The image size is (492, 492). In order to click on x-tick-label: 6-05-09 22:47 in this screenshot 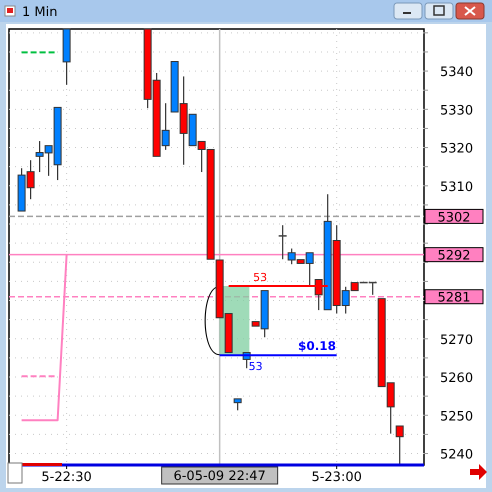, I will do `click(219, 476)`.